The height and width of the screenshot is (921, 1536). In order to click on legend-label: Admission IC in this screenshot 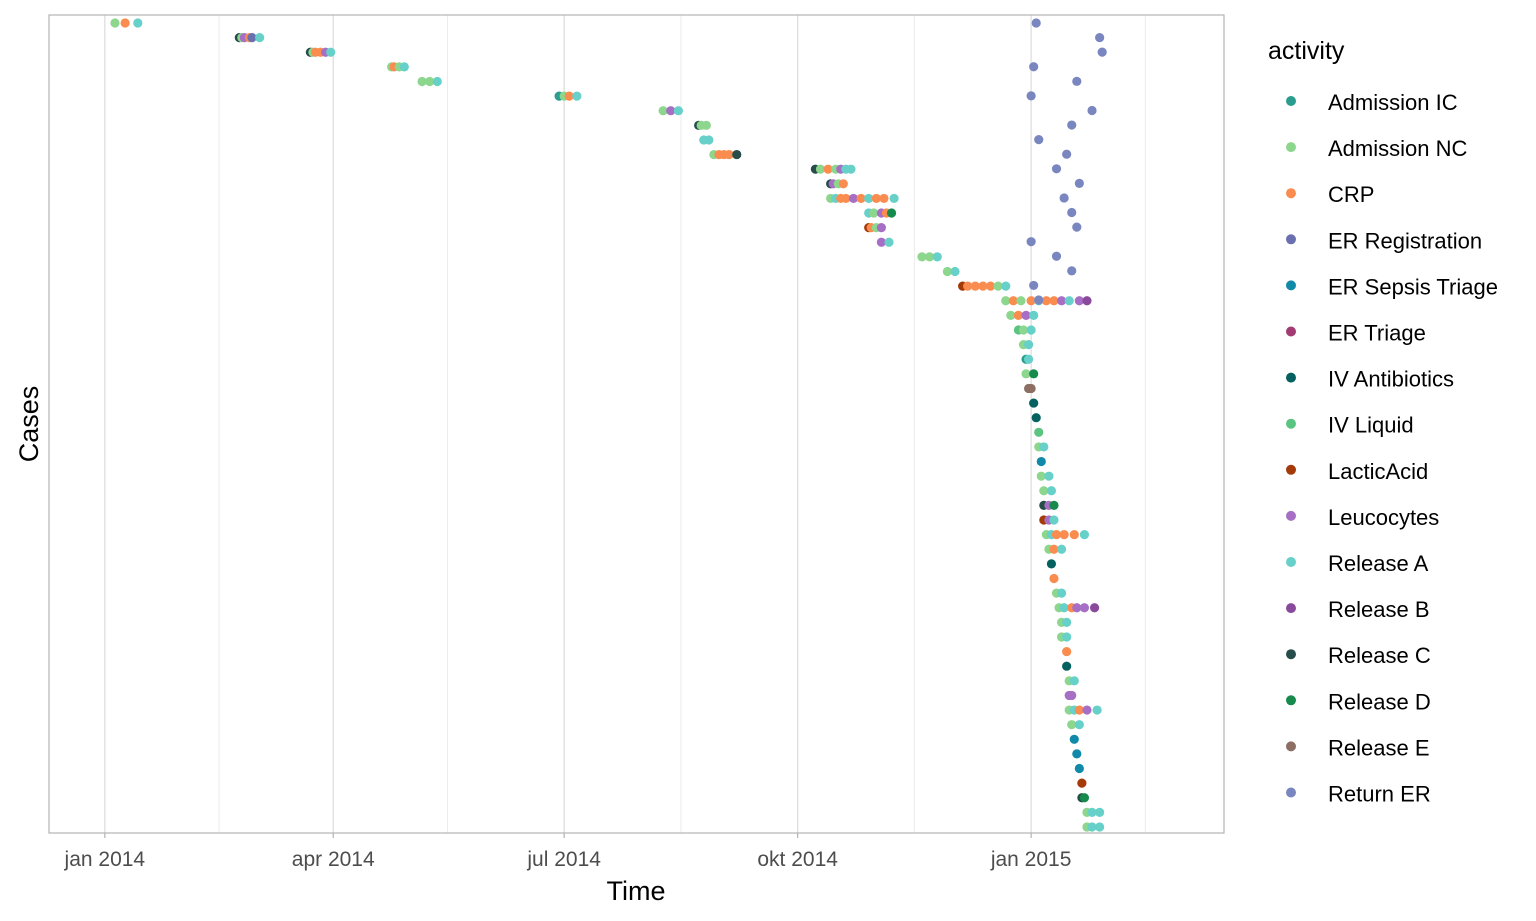, I will do `click(1393, 102)`.